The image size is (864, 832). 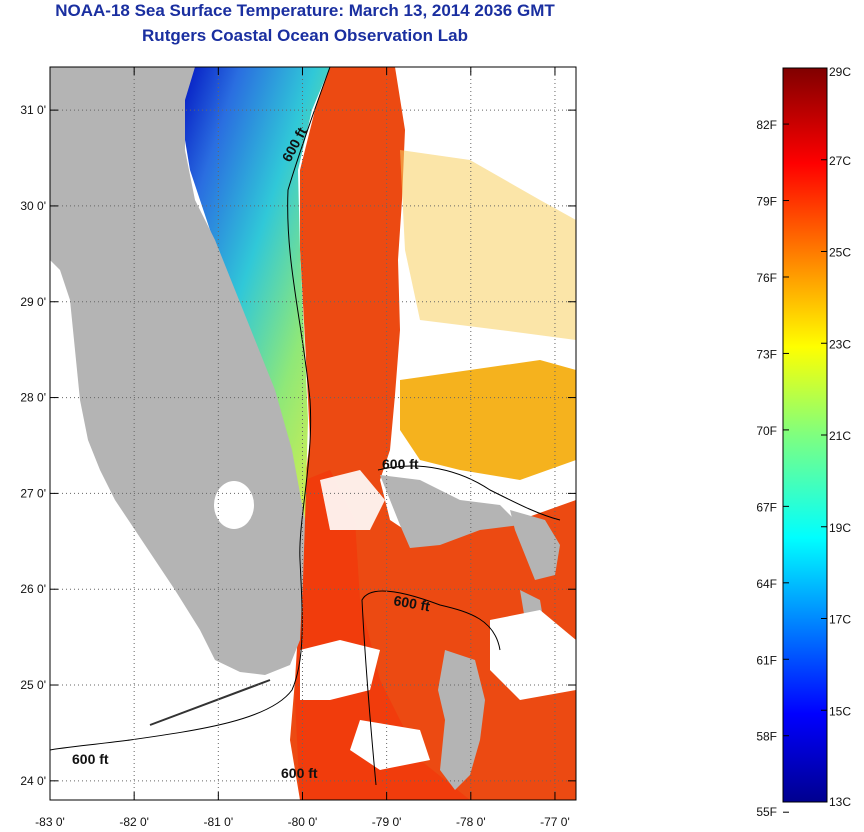 I want to click on celsius-label: 23C, so click(x=840, y=344).